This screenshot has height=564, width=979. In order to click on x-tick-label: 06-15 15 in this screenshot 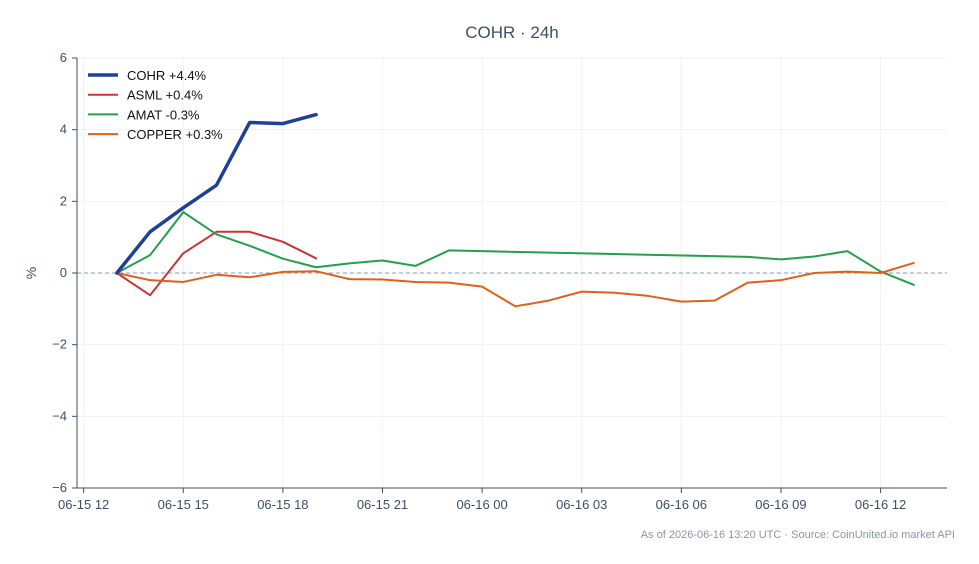, I will do `click(183, 504)`.